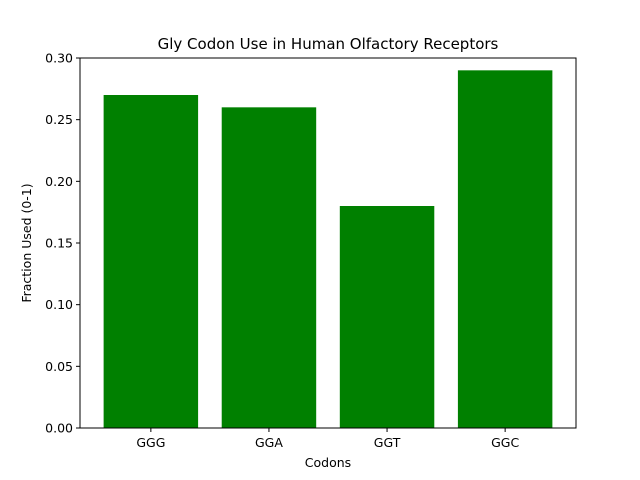  Describe the element at coordinates (59, 119) in the screenshot. I see `y-tick-label: 0.25` at that location.